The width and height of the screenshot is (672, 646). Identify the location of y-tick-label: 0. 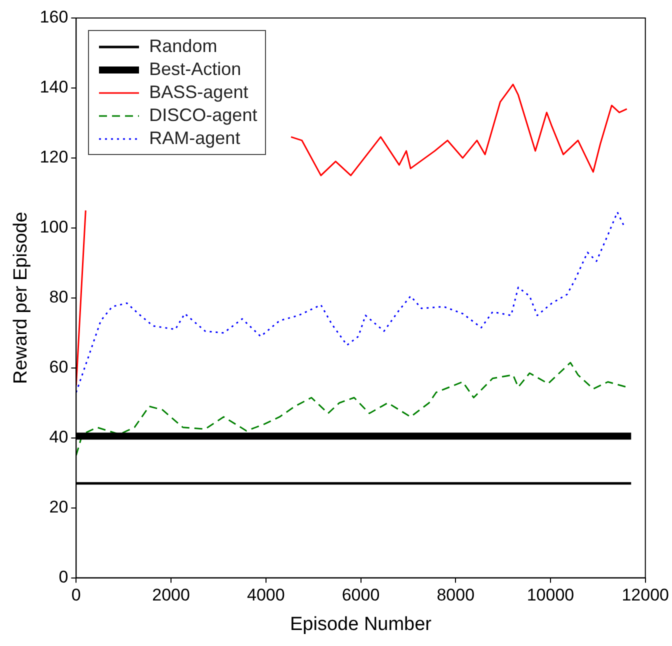
(63, 576).